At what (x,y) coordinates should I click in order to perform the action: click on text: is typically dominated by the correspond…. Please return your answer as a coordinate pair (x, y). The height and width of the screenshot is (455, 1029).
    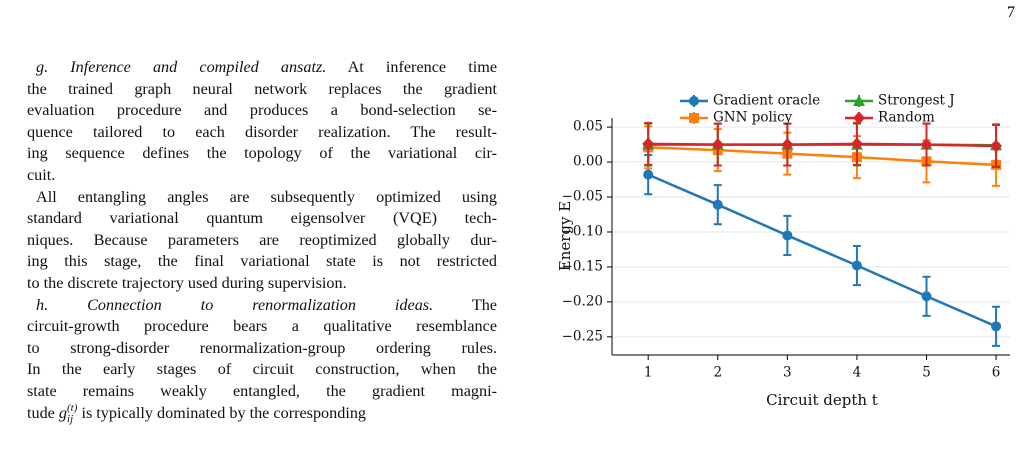
    Looking at the image, I should click on (224, 412).